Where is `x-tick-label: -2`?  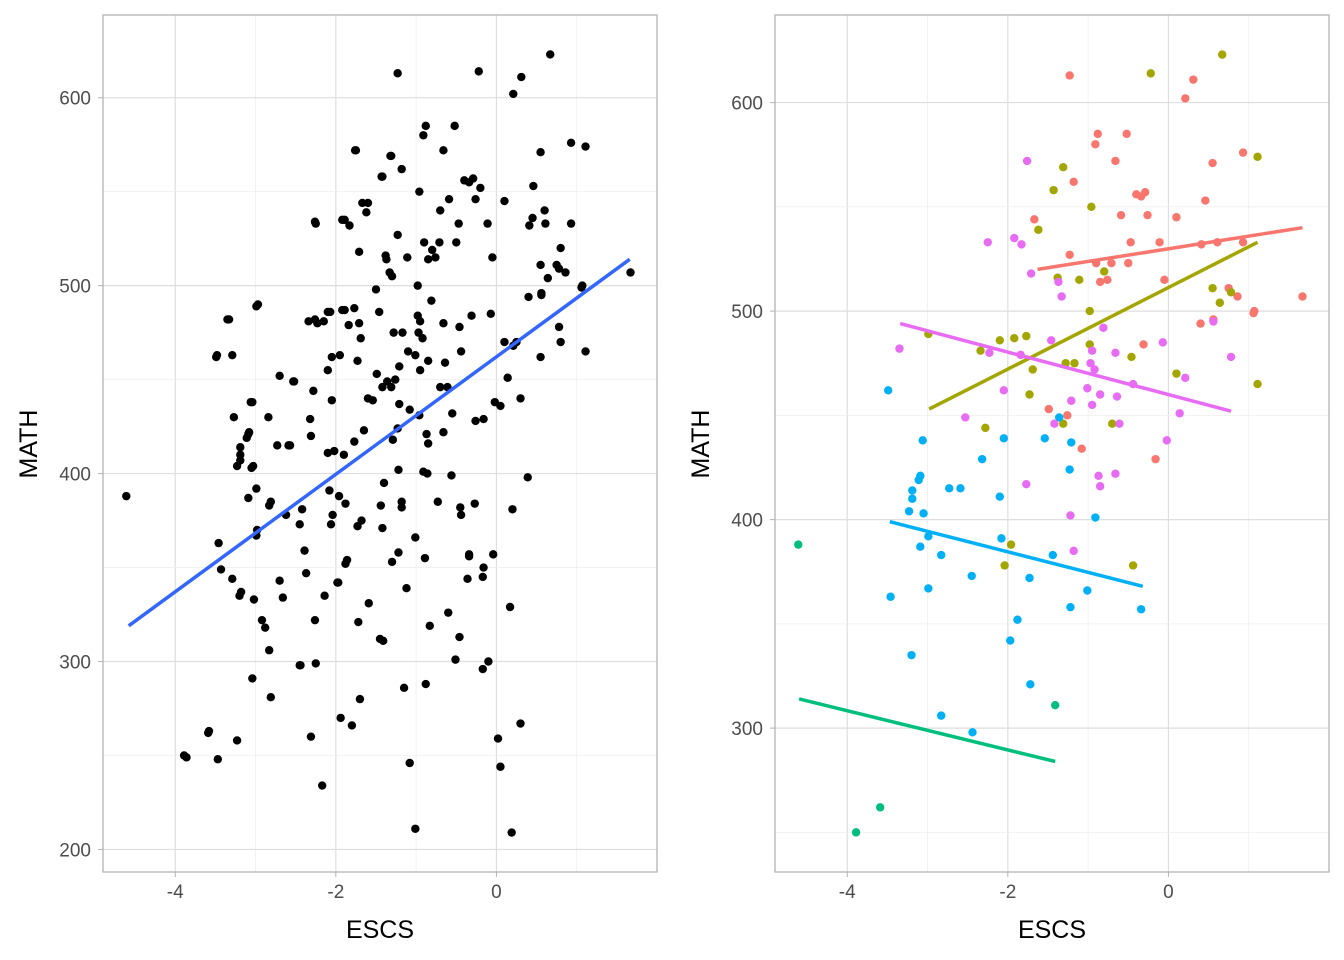
x-tick-label: -2 is located at coordinates (335, 892).